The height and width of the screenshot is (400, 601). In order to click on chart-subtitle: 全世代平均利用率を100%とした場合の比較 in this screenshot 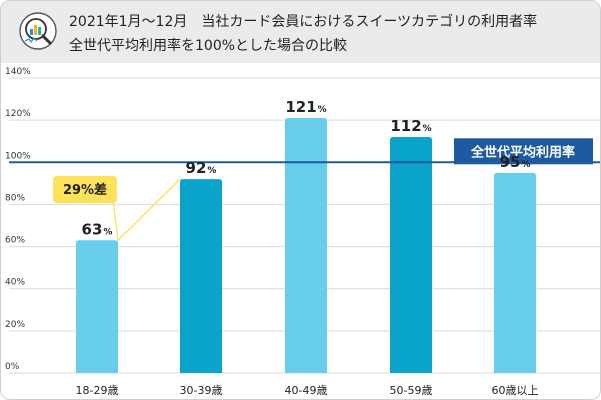, I will do `click(208, 46)`.